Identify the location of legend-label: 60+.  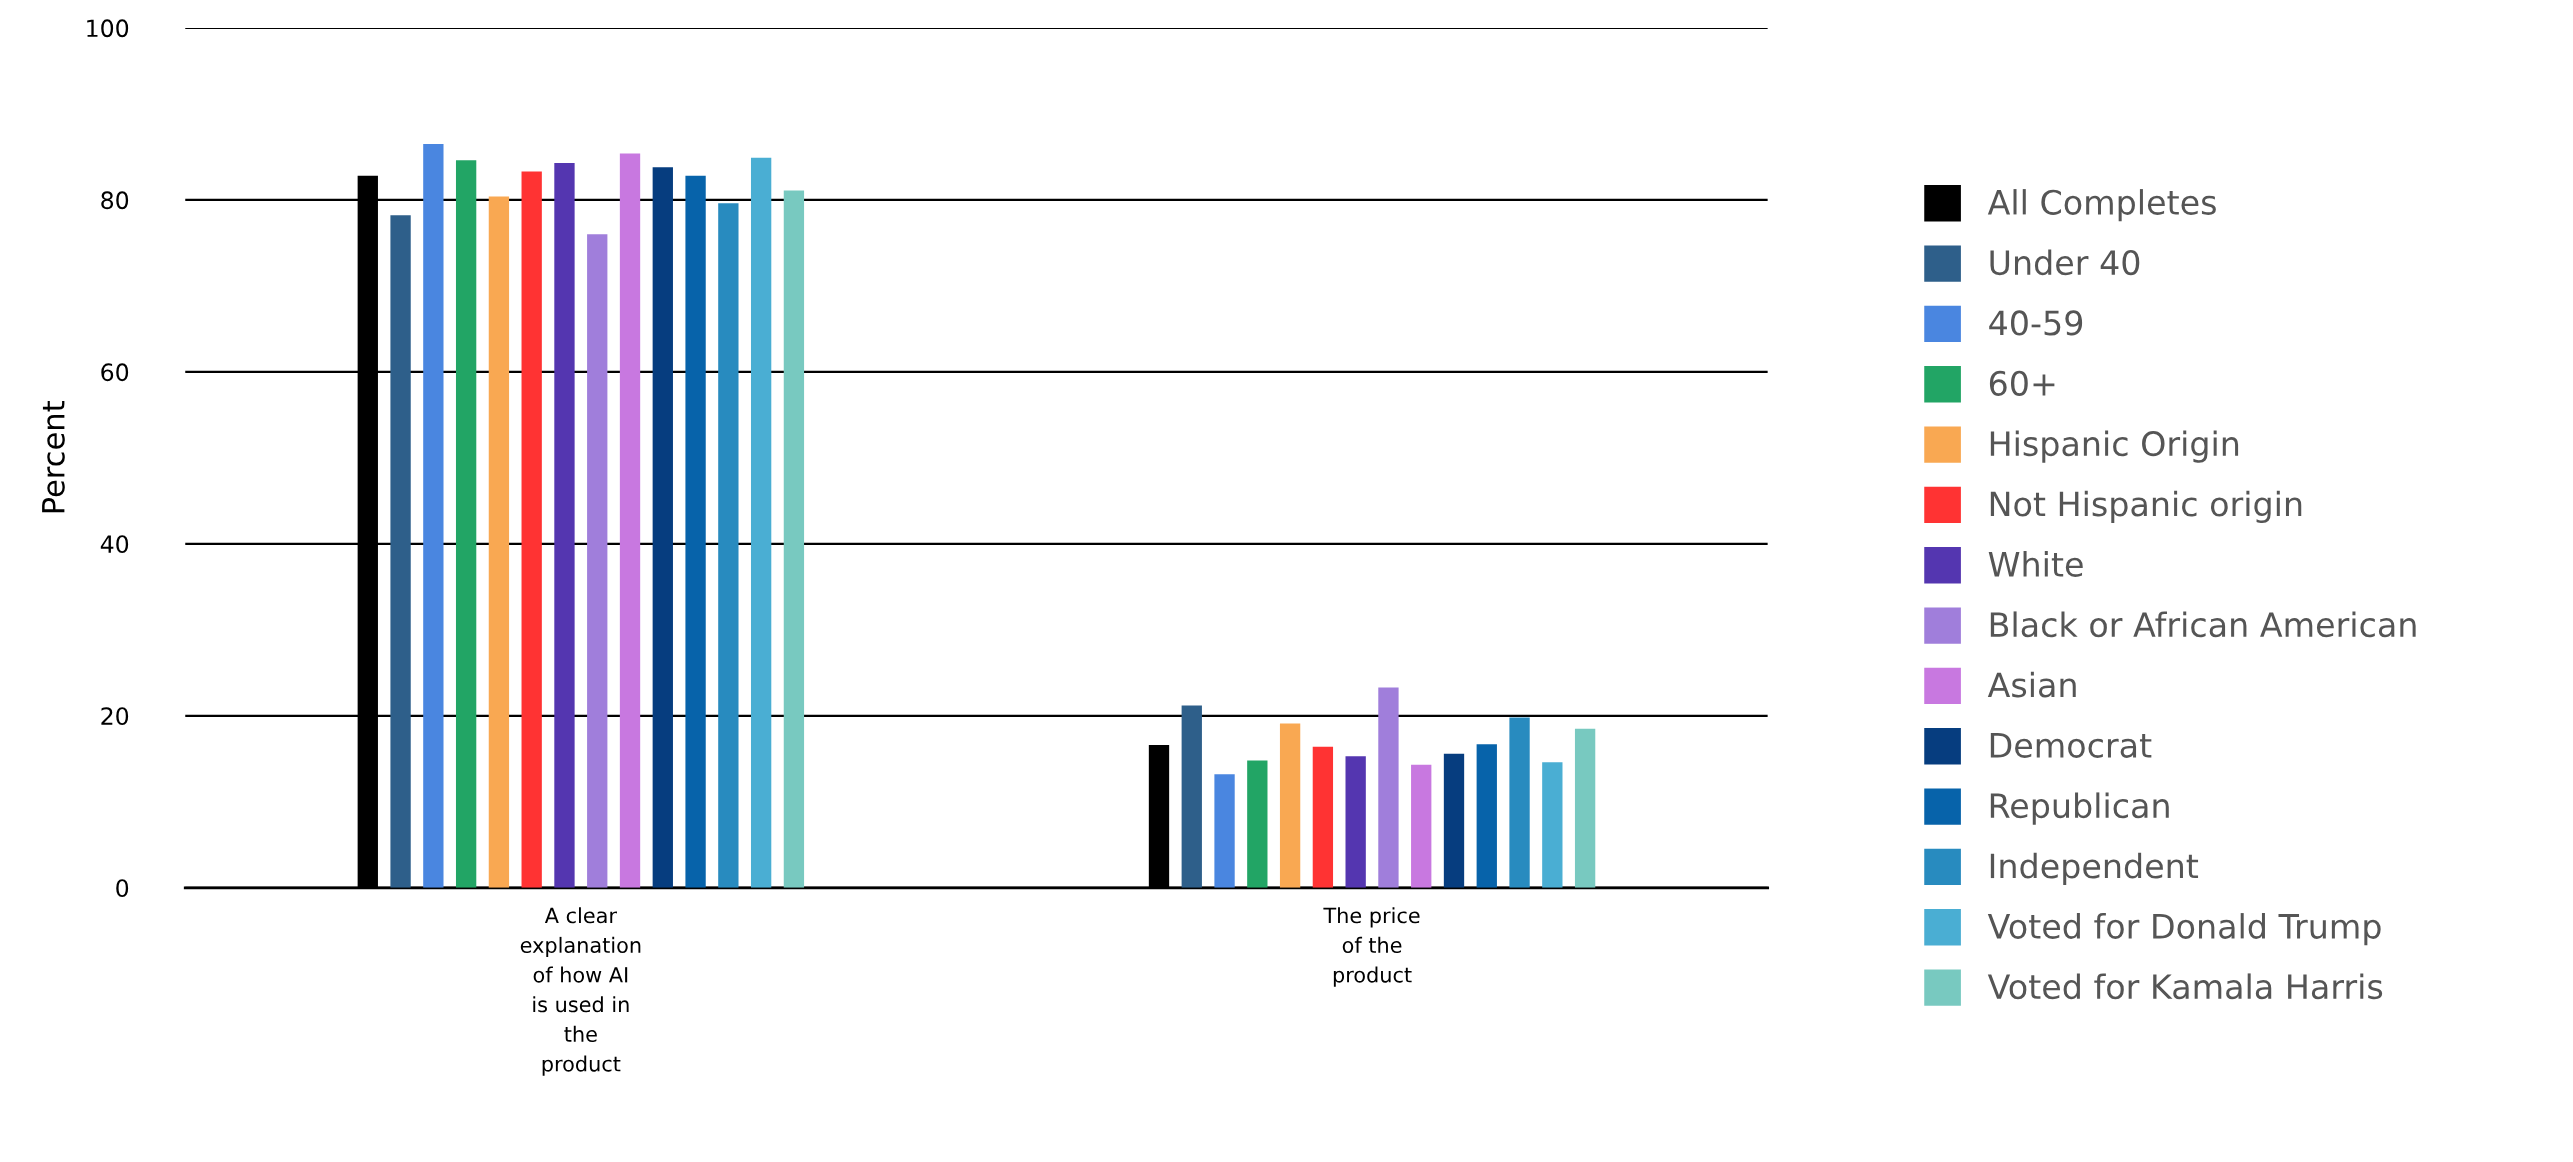
(2022, 383).